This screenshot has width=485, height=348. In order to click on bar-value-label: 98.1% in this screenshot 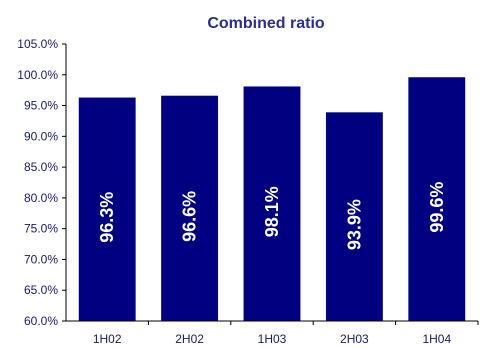, I will do `click(272, 211)`.